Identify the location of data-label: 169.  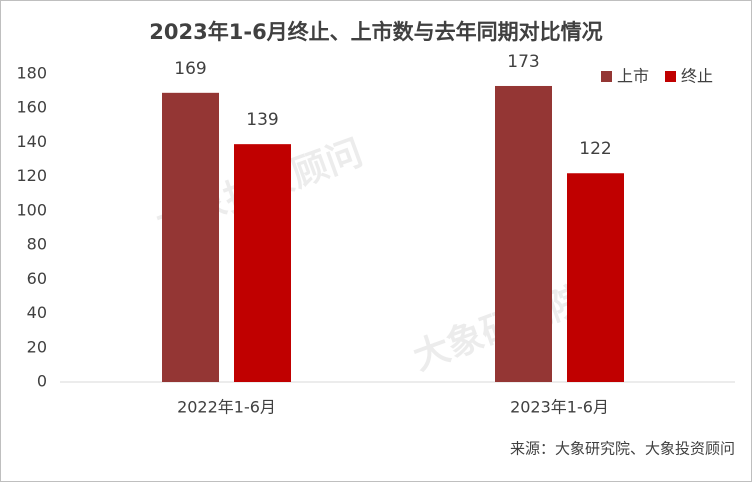
(190, 69).